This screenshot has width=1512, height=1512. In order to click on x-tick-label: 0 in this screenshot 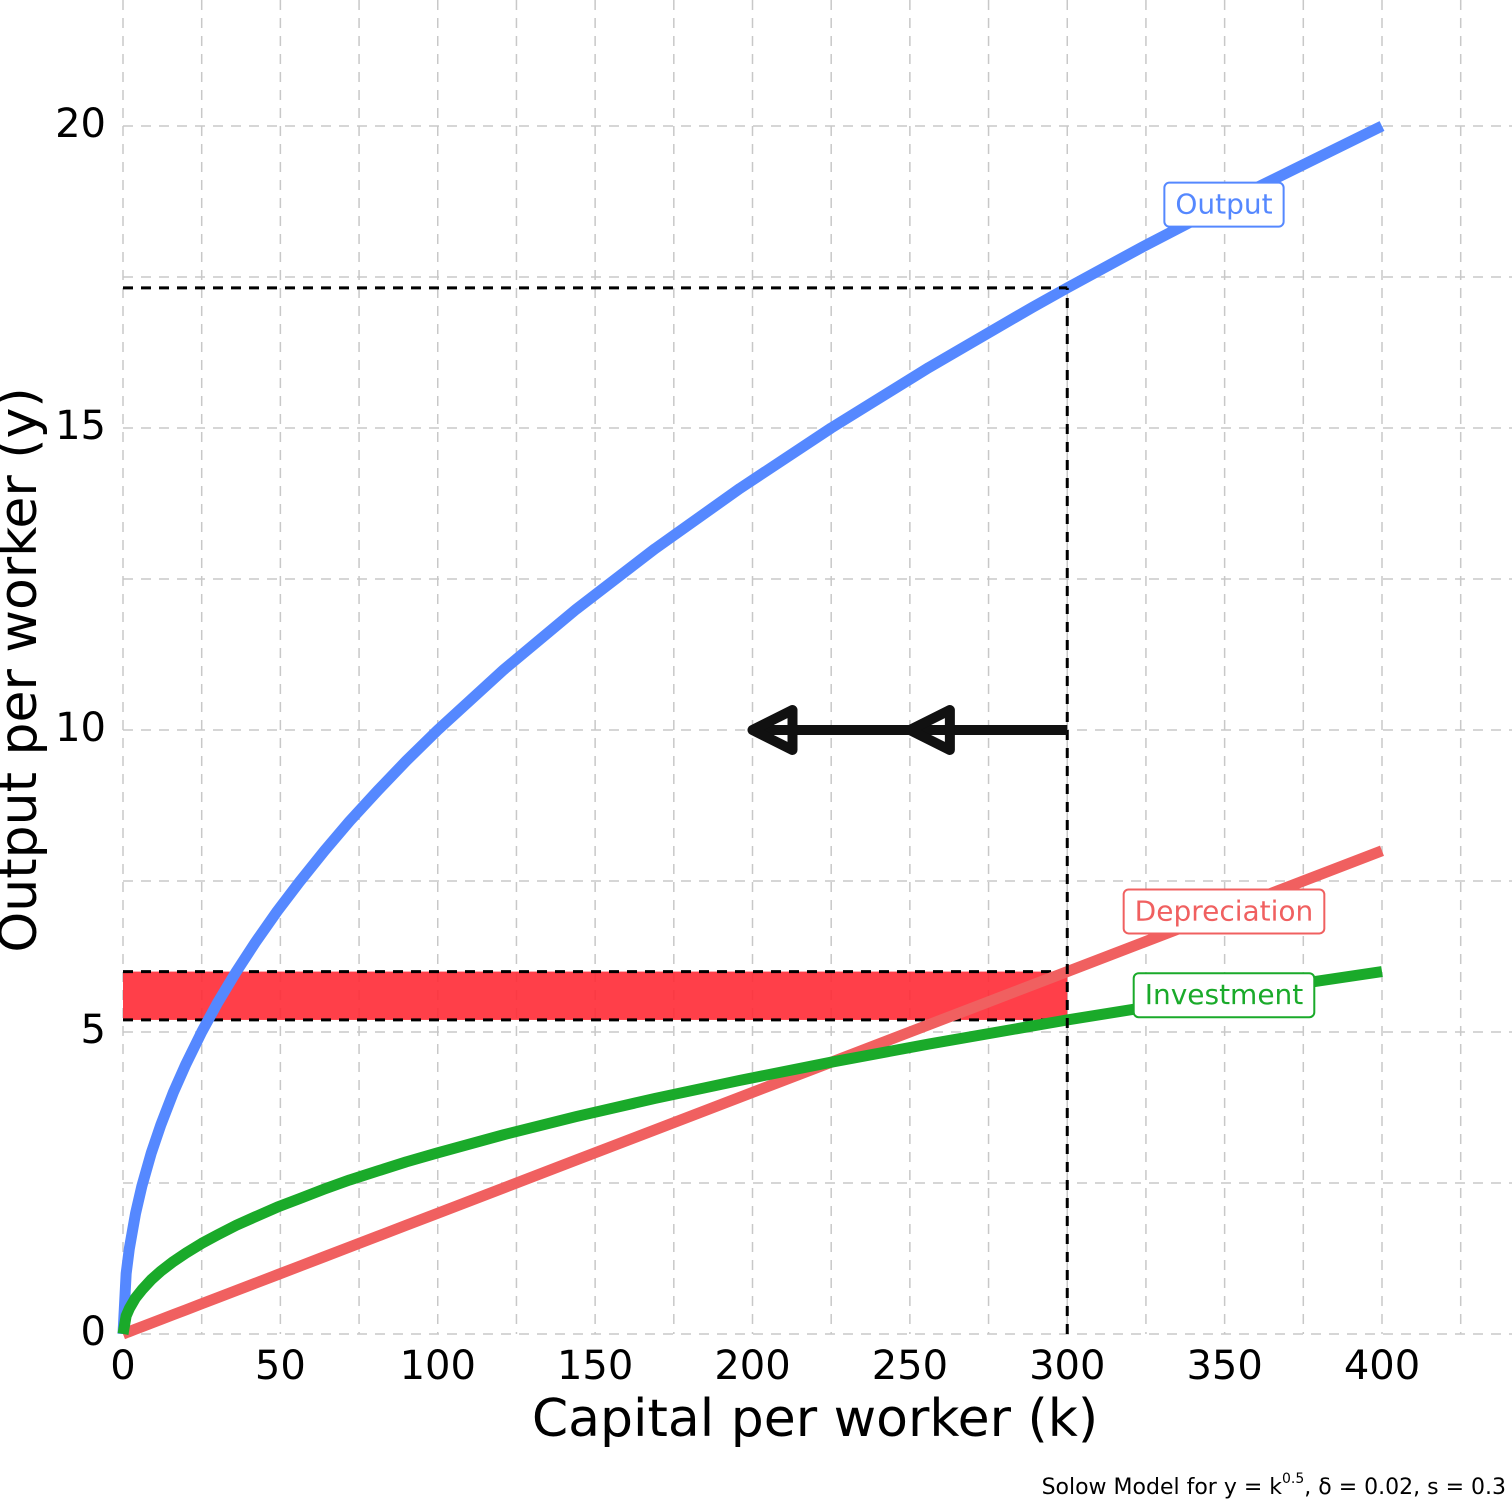, I will do `click(122, 1366)`.